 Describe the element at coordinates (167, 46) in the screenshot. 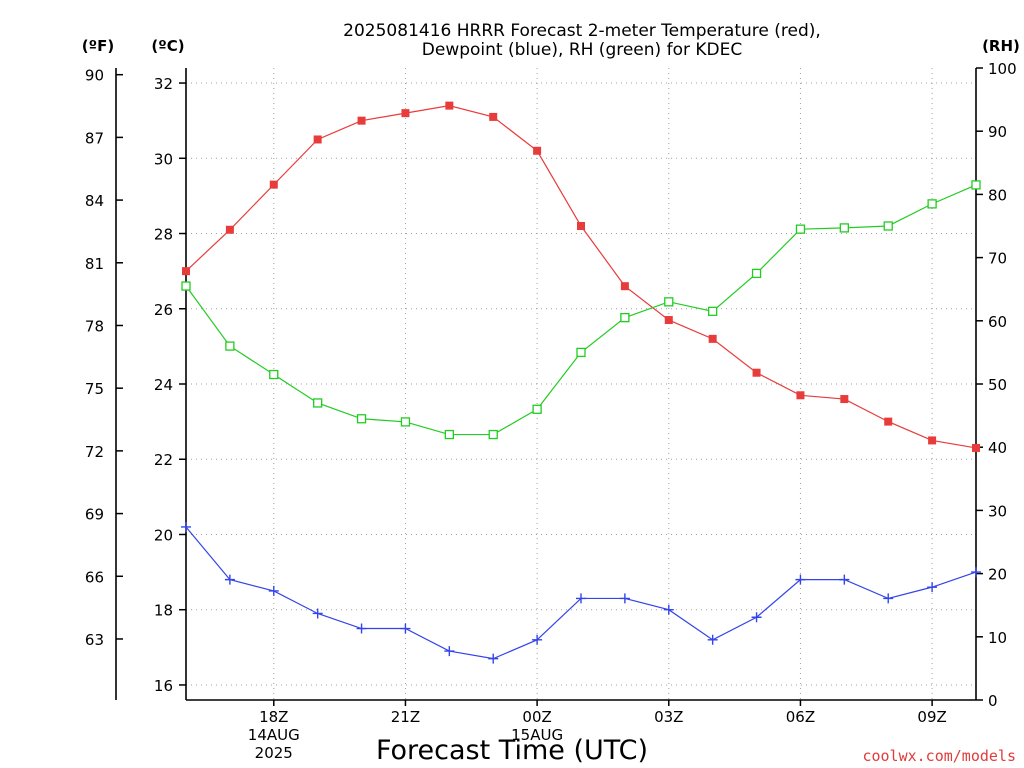

I see `celsius-unit-label: (ºC)` at that location.